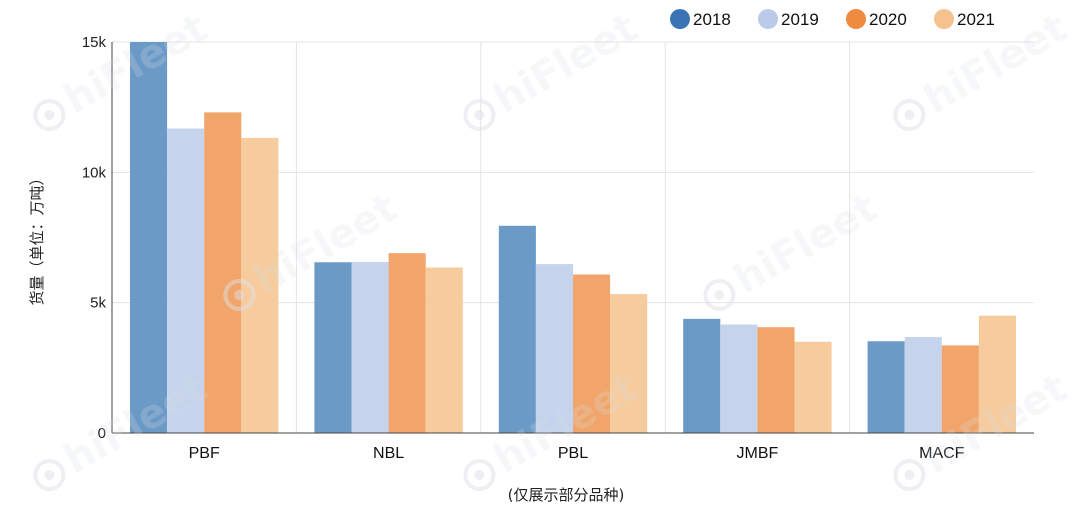 The height and width of the screenshot is (511, 1080). I want to click on y-axis-title: 货量（单位：万吨）, so click(37, 237).